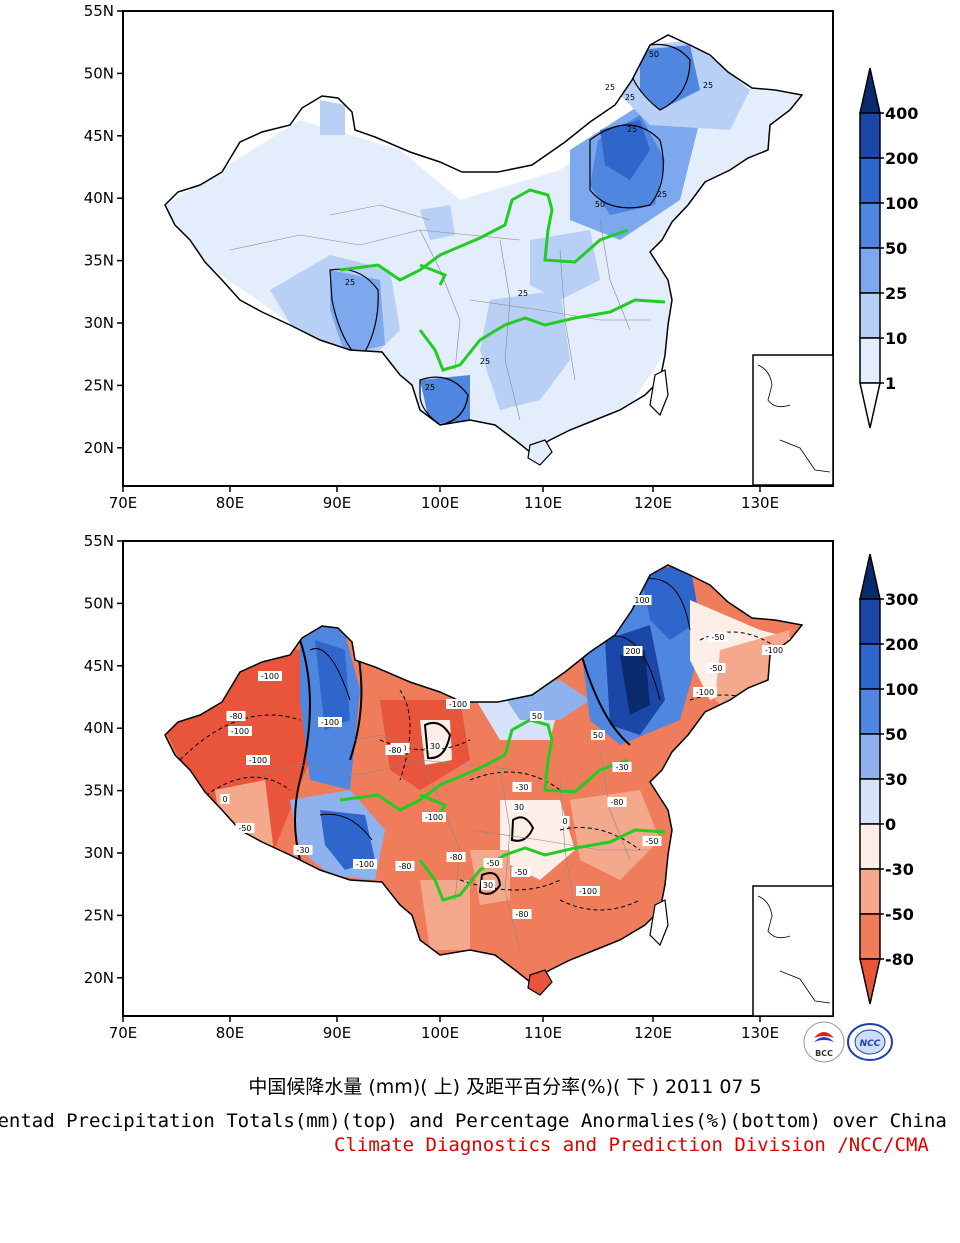  Describe the element at coordinates (890, 824) in the screenshot. I see `colorbar-label: 0` at that location.